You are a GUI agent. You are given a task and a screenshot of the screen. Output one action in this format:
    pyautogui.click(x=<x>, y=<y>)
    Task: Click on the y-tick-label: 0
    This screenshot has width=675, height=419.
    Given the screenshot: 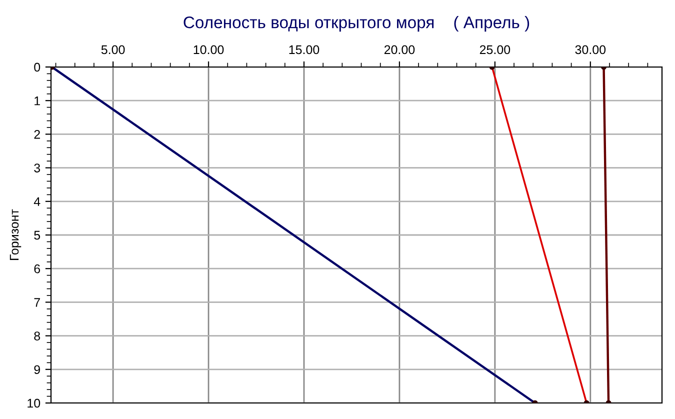 What is the action you would take?
    pyautogui.click(x=37, y=67)
    